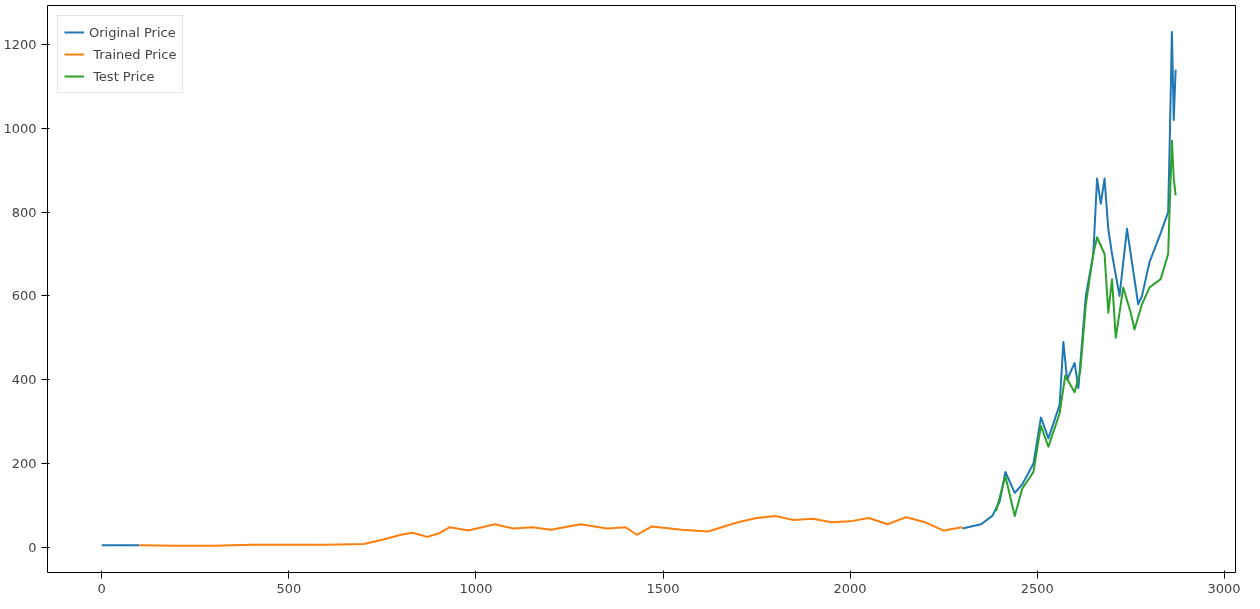 The height and width of the screenshot is (609, 1260). Describe the element at coordinates (24, 296) in the screenshot. I see `y-tick-label: 600` at that location.